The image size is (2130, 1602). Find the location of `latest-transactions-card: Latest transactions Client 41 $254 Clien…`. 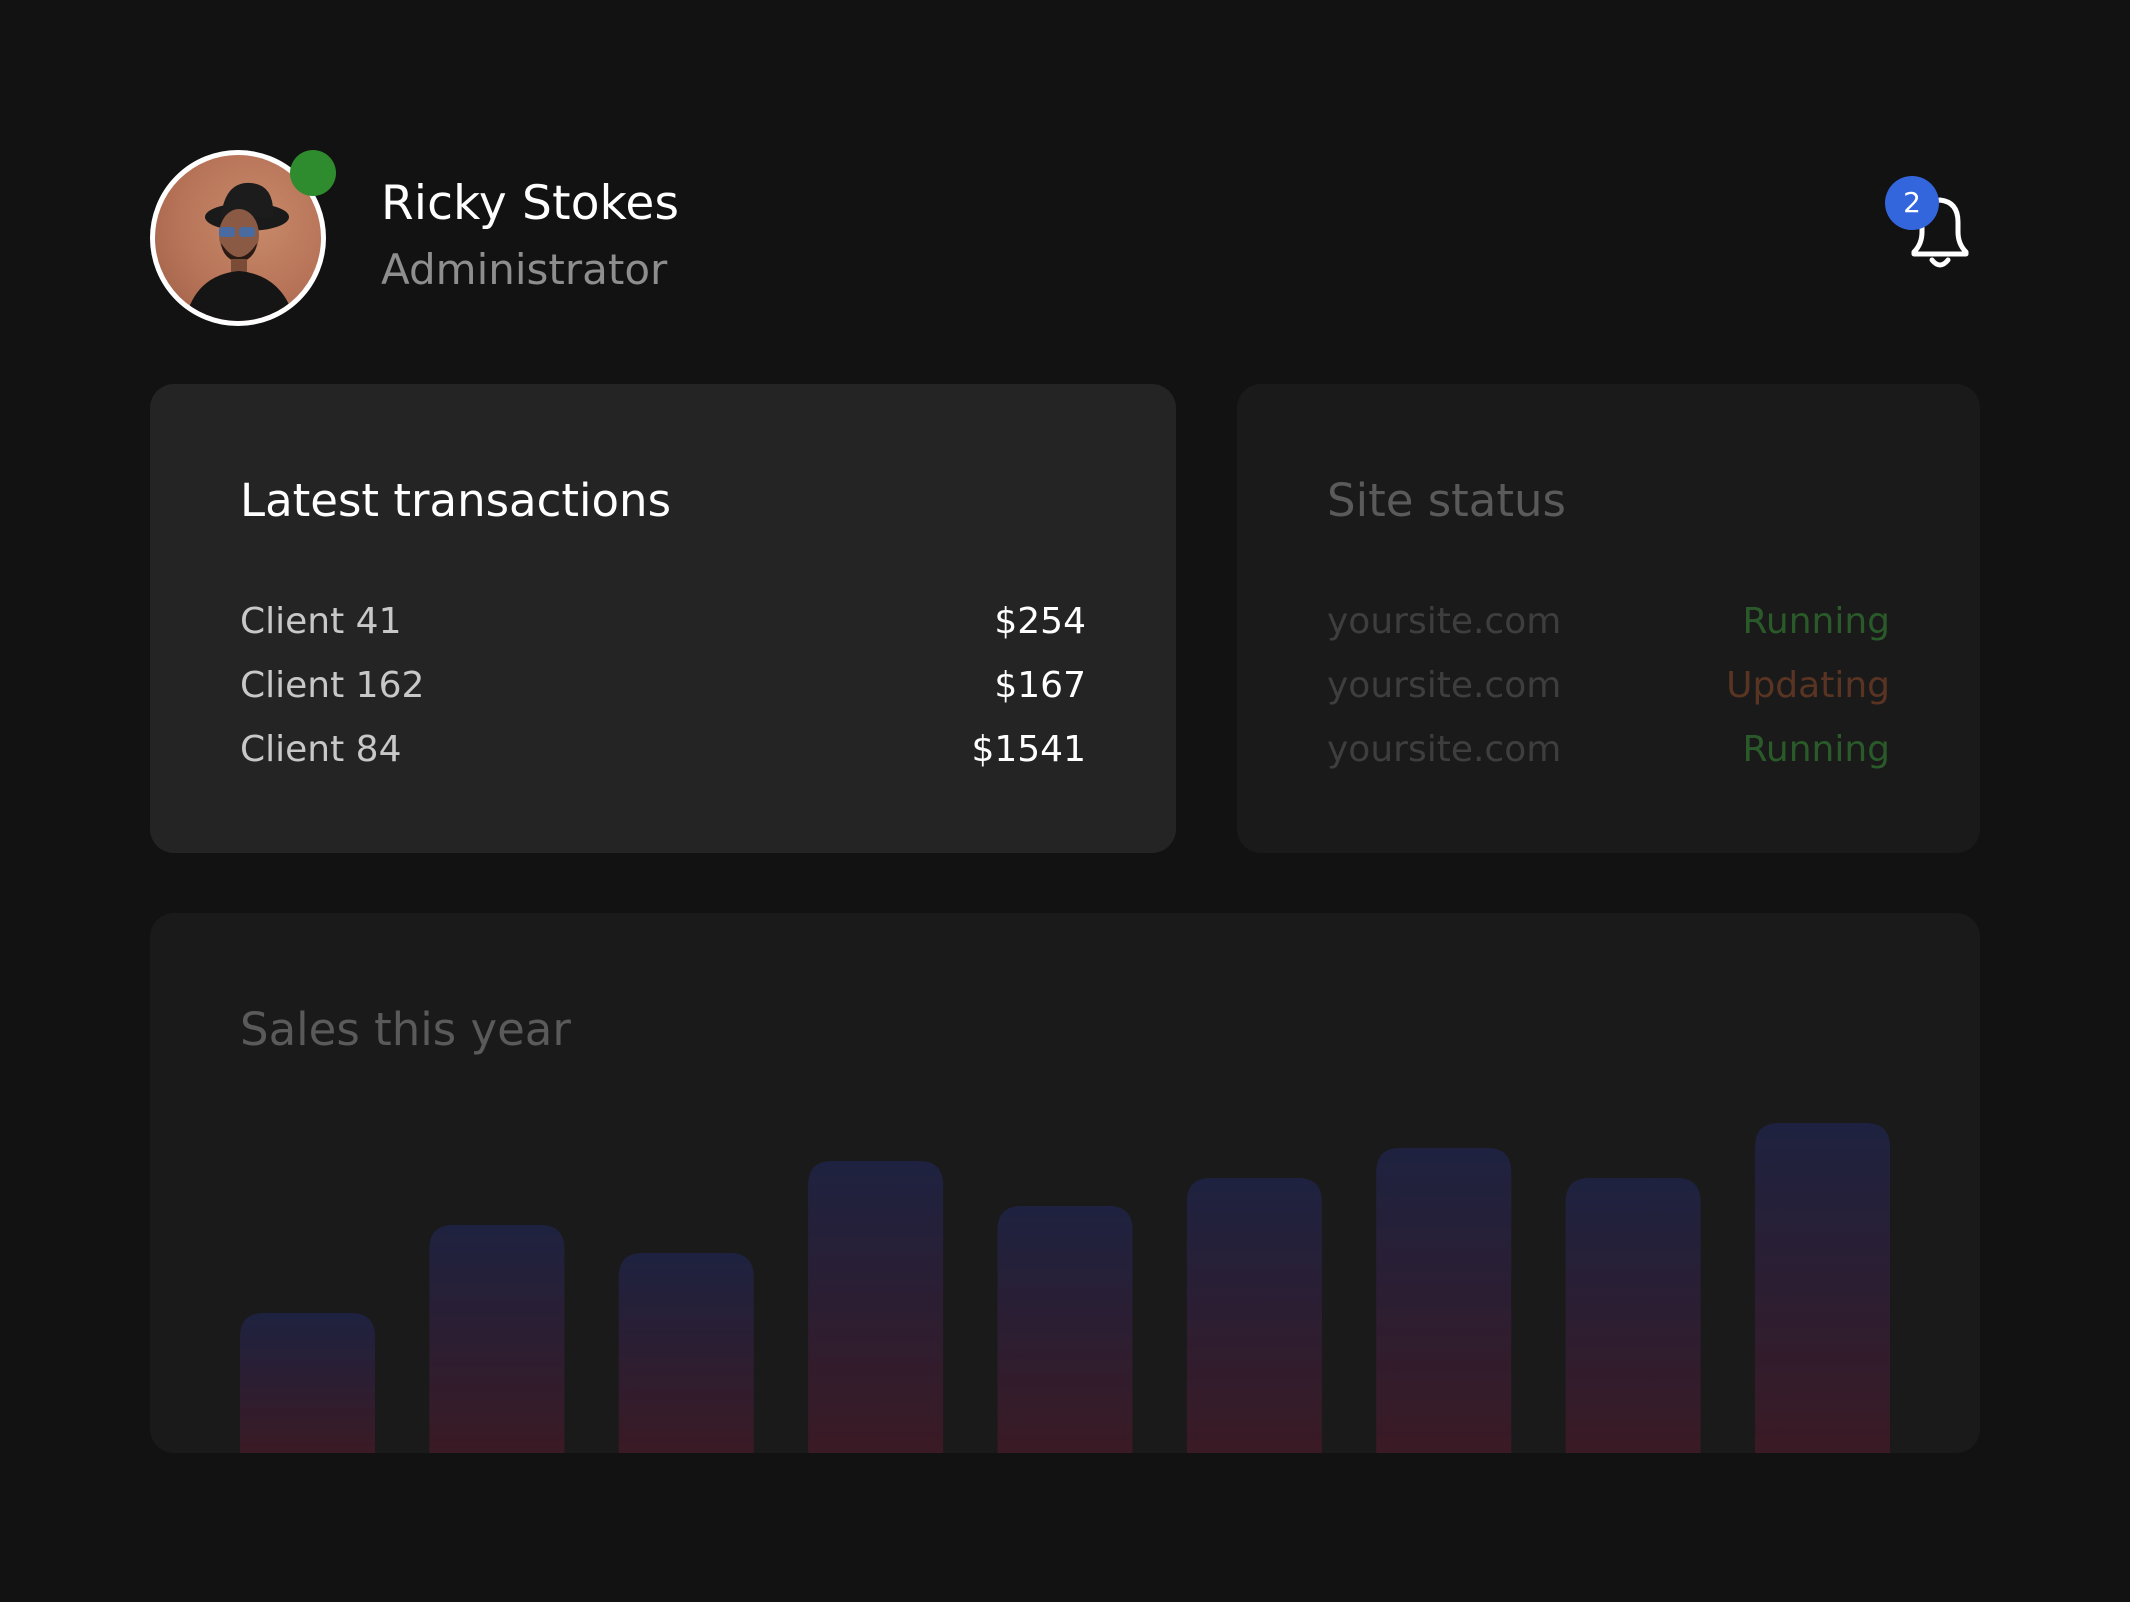

latest-transactions-card: Latest transactions Client 41 $254 Clien… is located at coordinates (663, 618).